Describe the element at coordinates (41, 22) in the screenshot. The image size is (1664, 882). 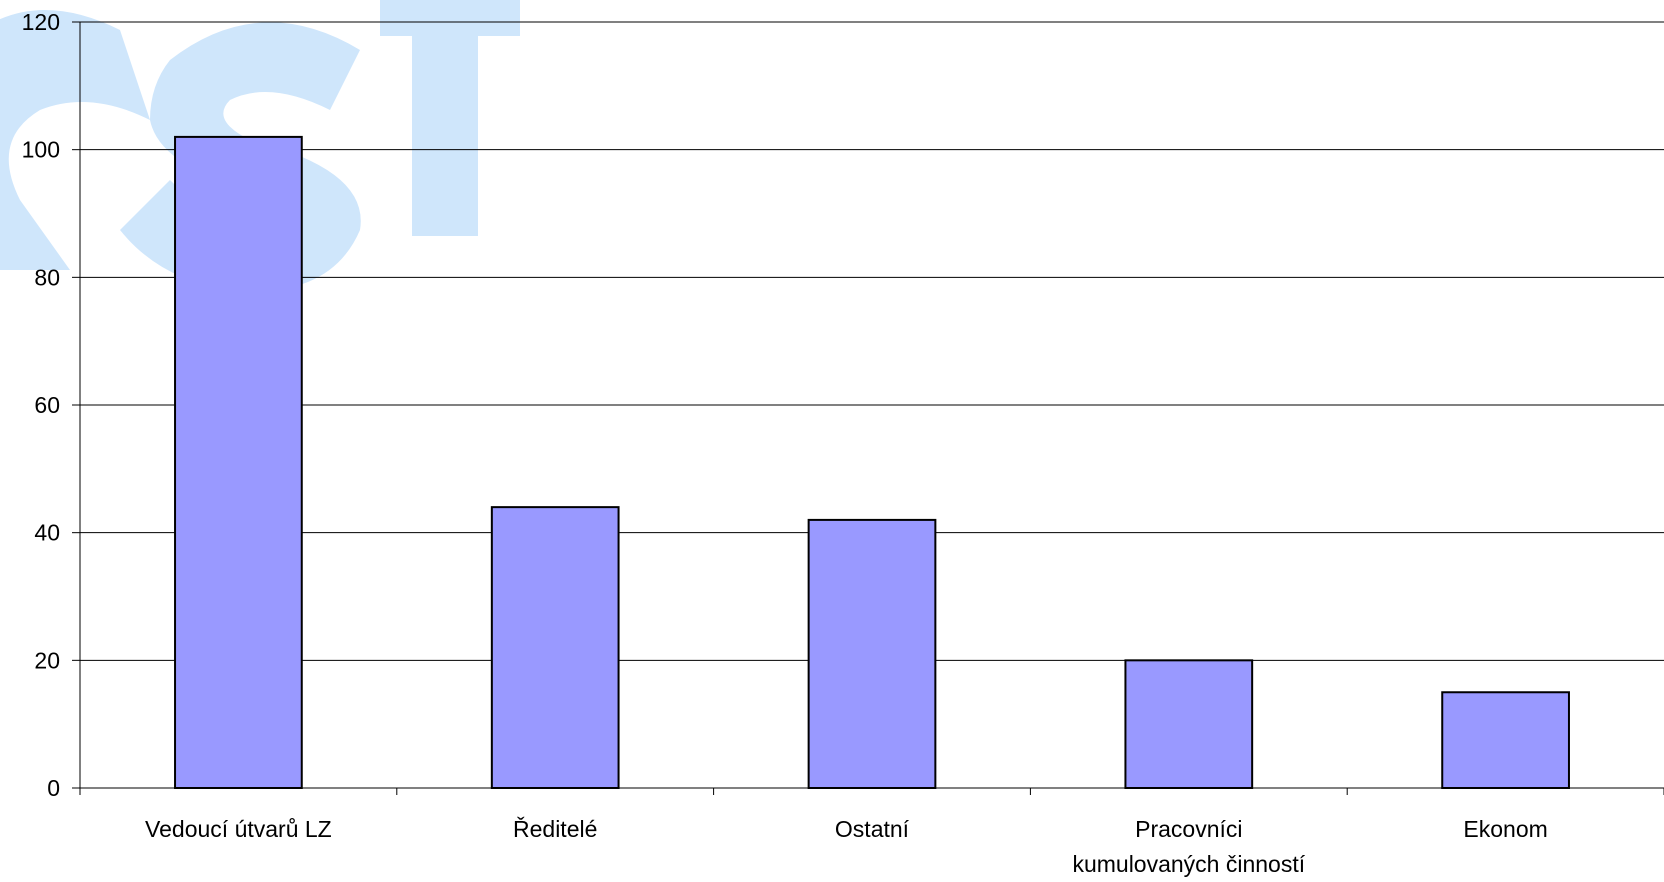
I see `y-tick-label: 120` at that location.